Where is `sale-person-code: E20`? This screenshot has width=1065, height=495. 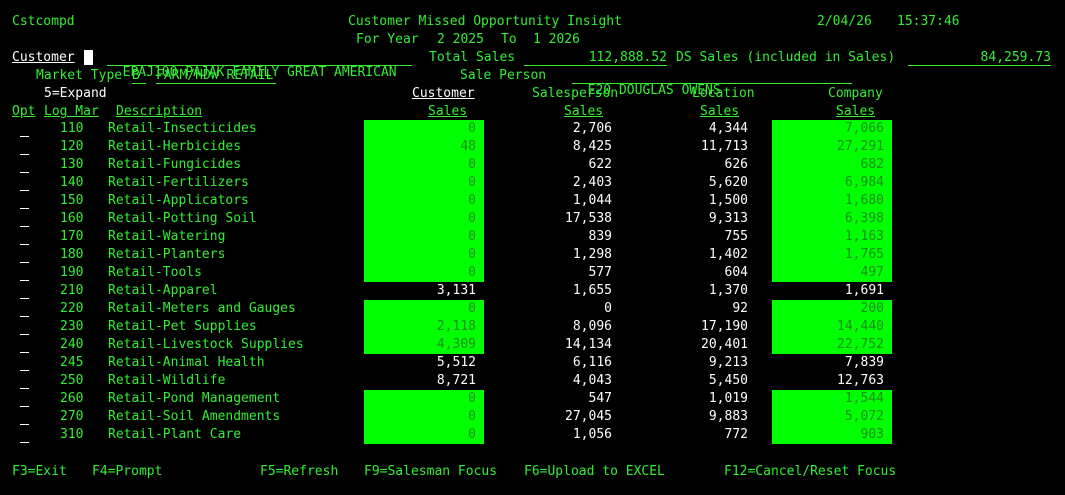 sale-person-code: E20 is located at coordinates (599, 90).